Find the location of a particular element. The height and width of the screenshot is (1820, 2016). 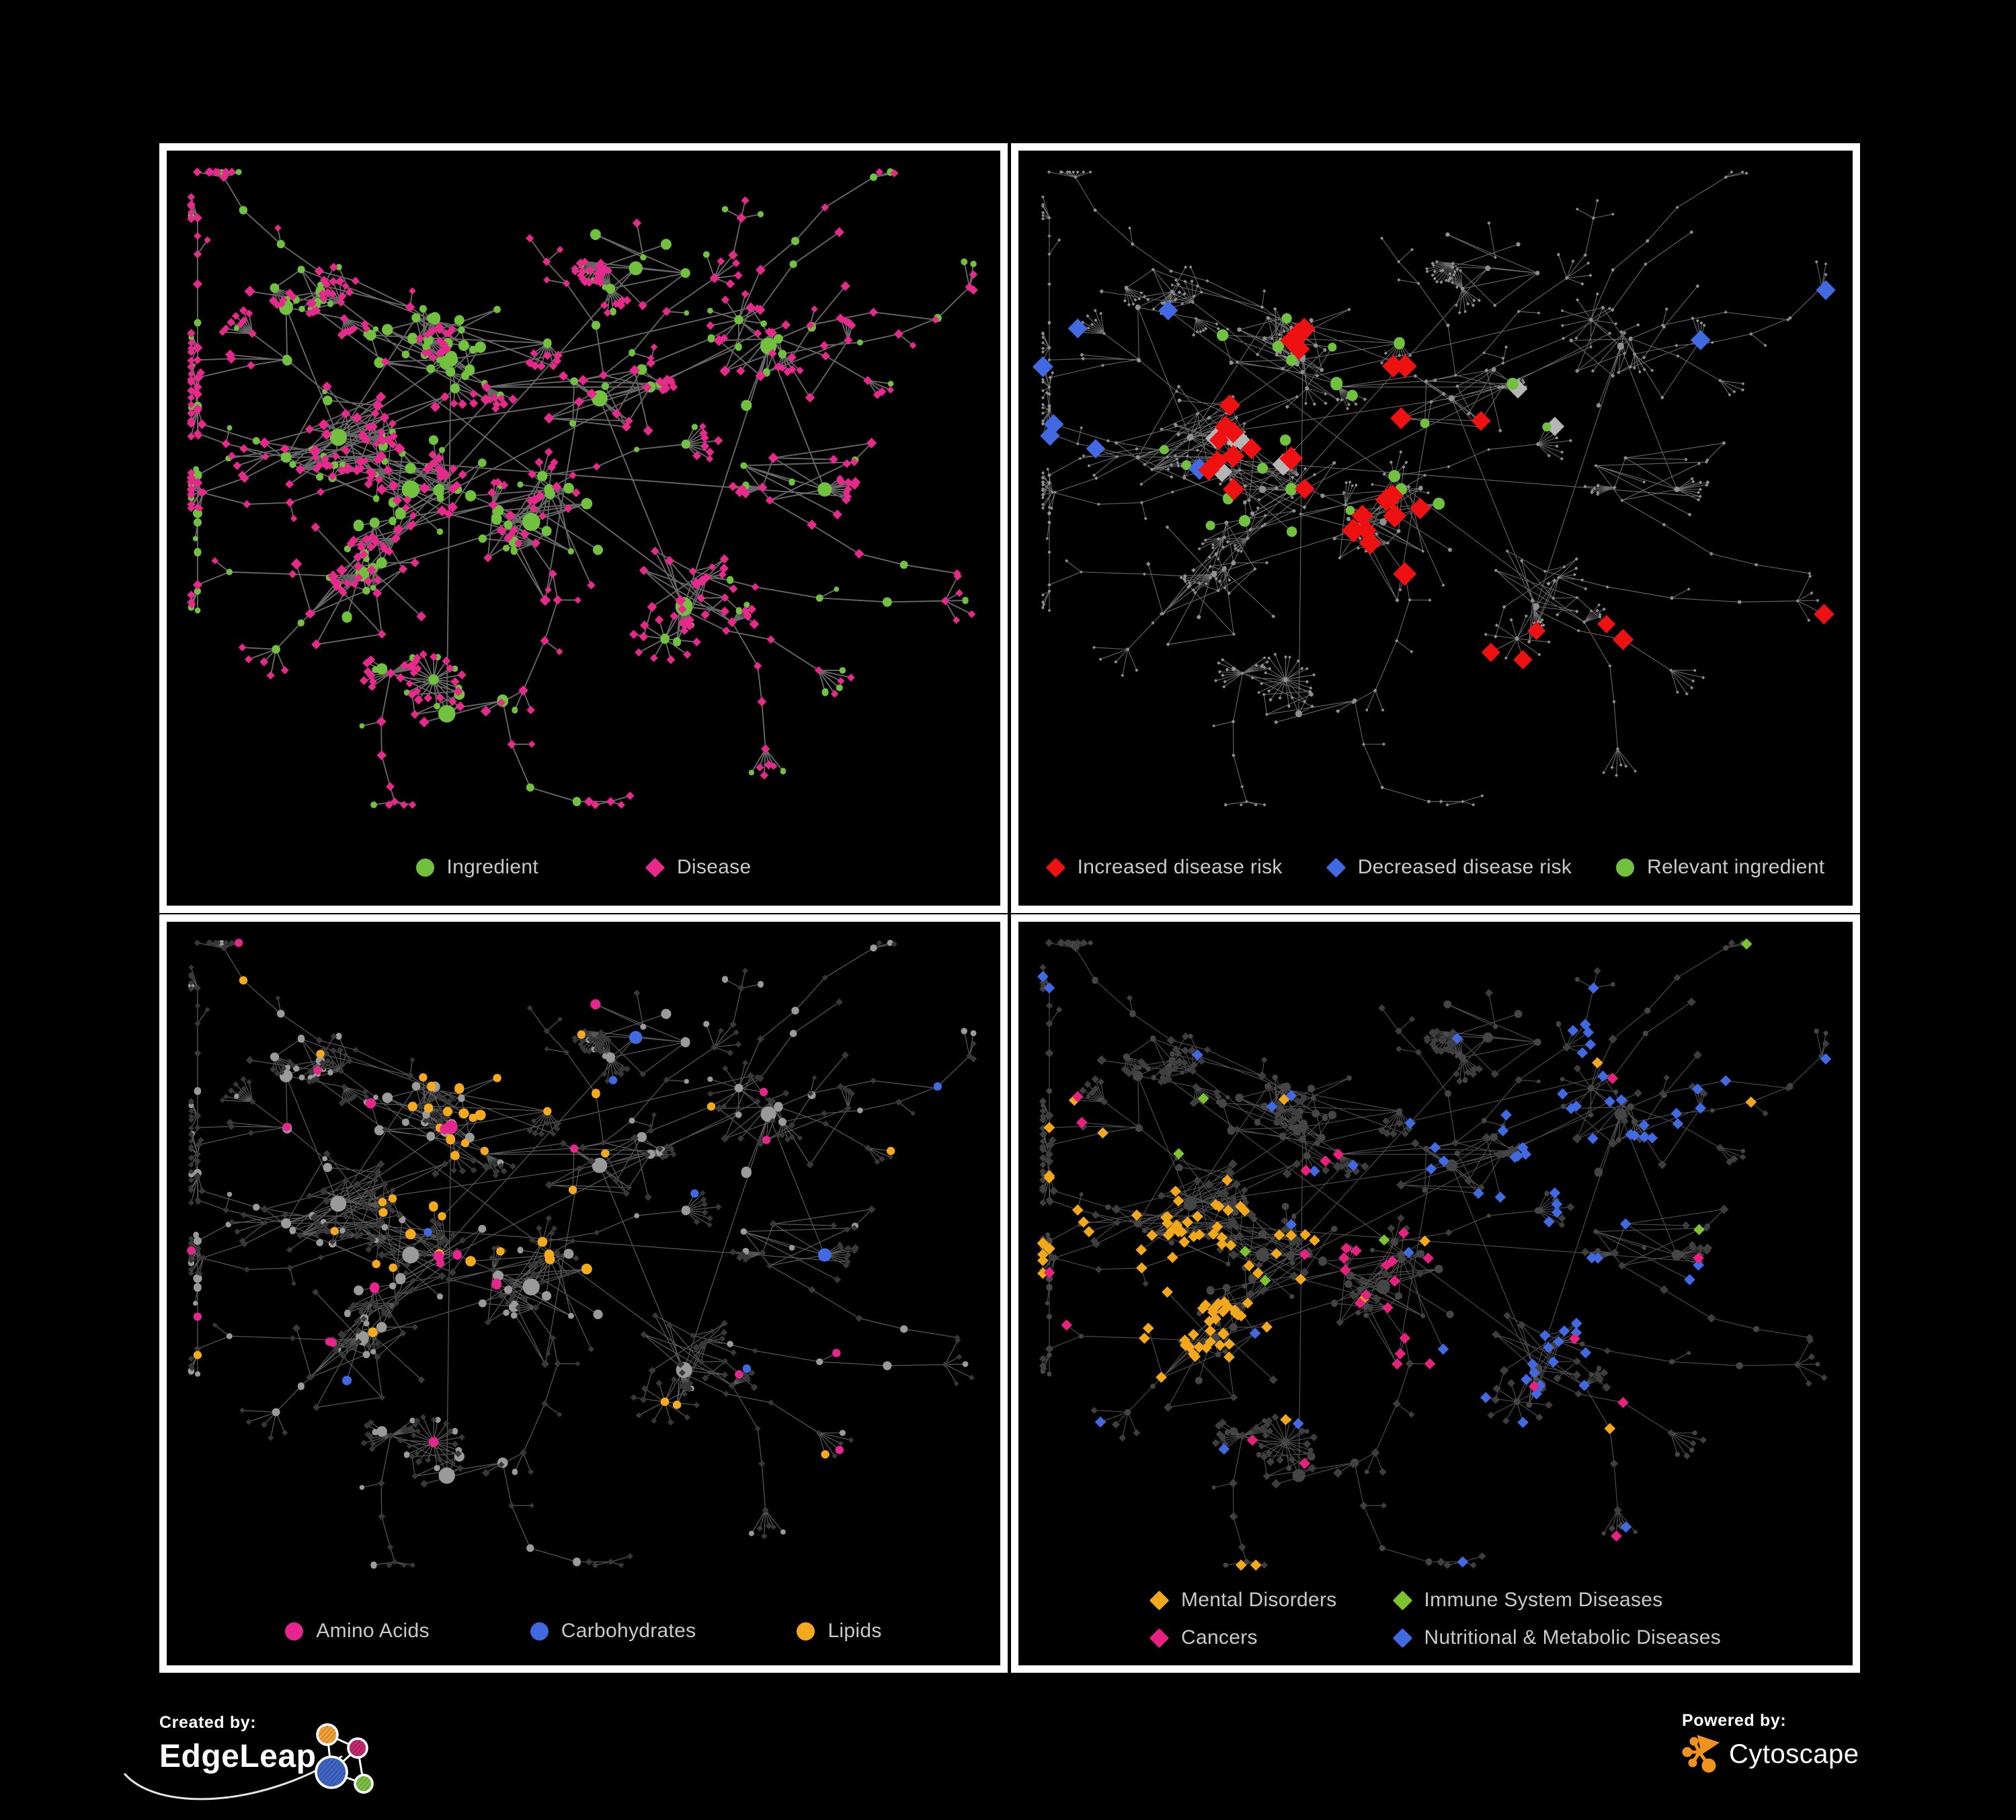

edgeleap-swoosh-icon is located at coordinates (233, 1778).